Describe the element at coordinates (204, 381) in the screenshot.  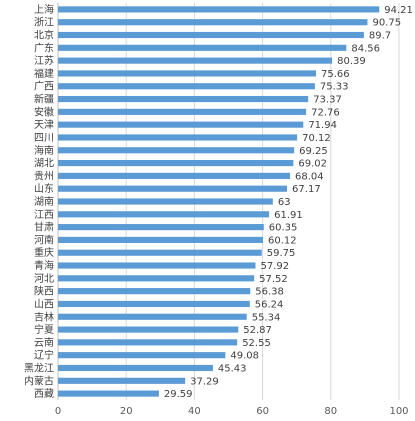
I see `value-label: 37.29` at that location.